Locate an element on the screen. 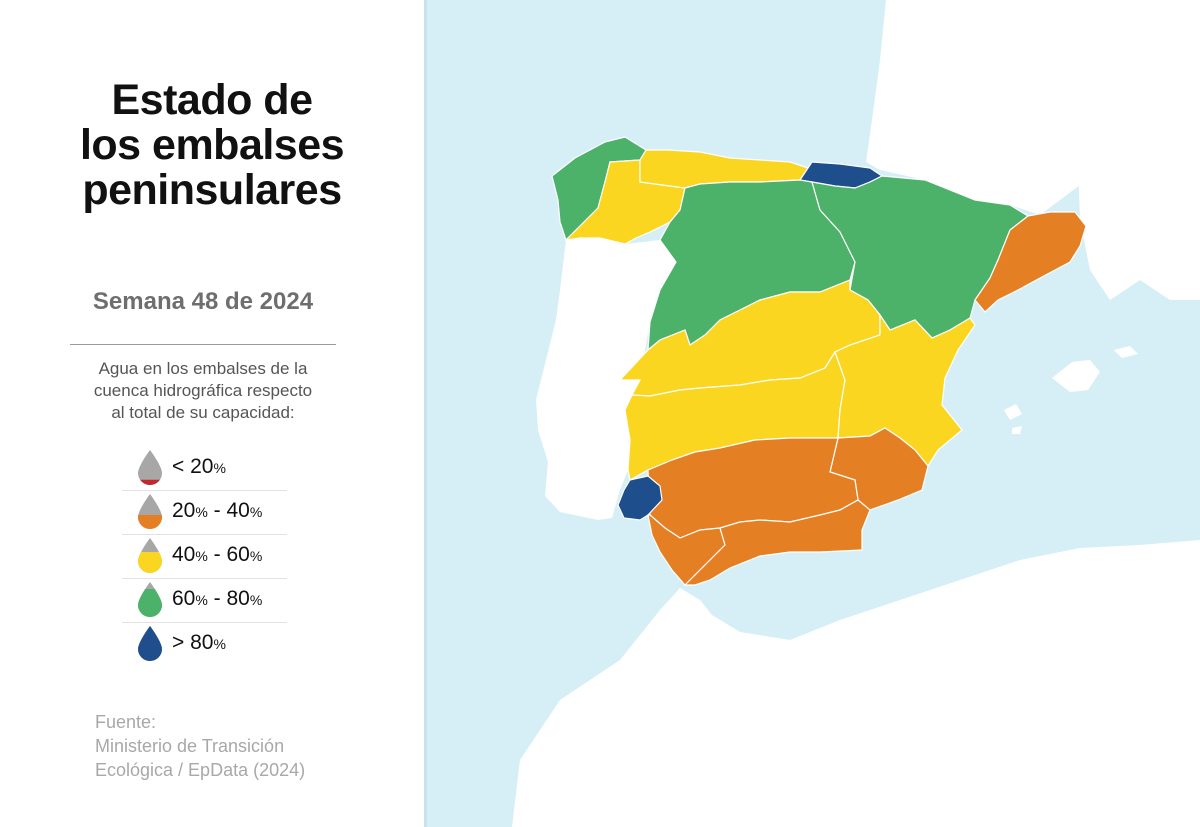 This screenshot has height=827, width=1200. land-balearic-mallorca is located at coordinates (1076, 376).